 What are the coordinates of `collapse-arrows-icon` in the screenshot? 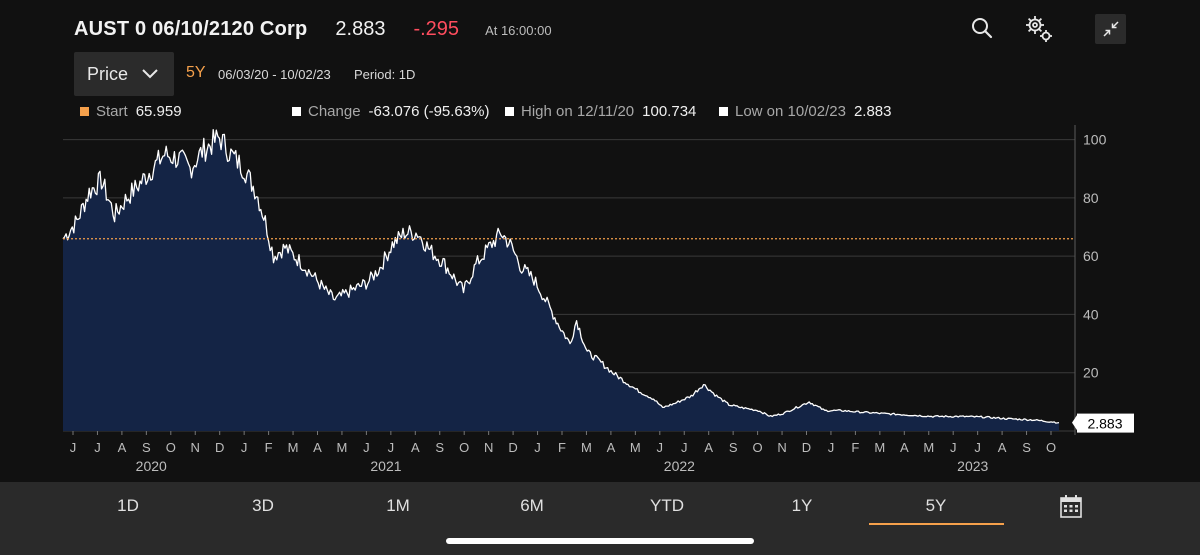 It's located at (1110, 29).